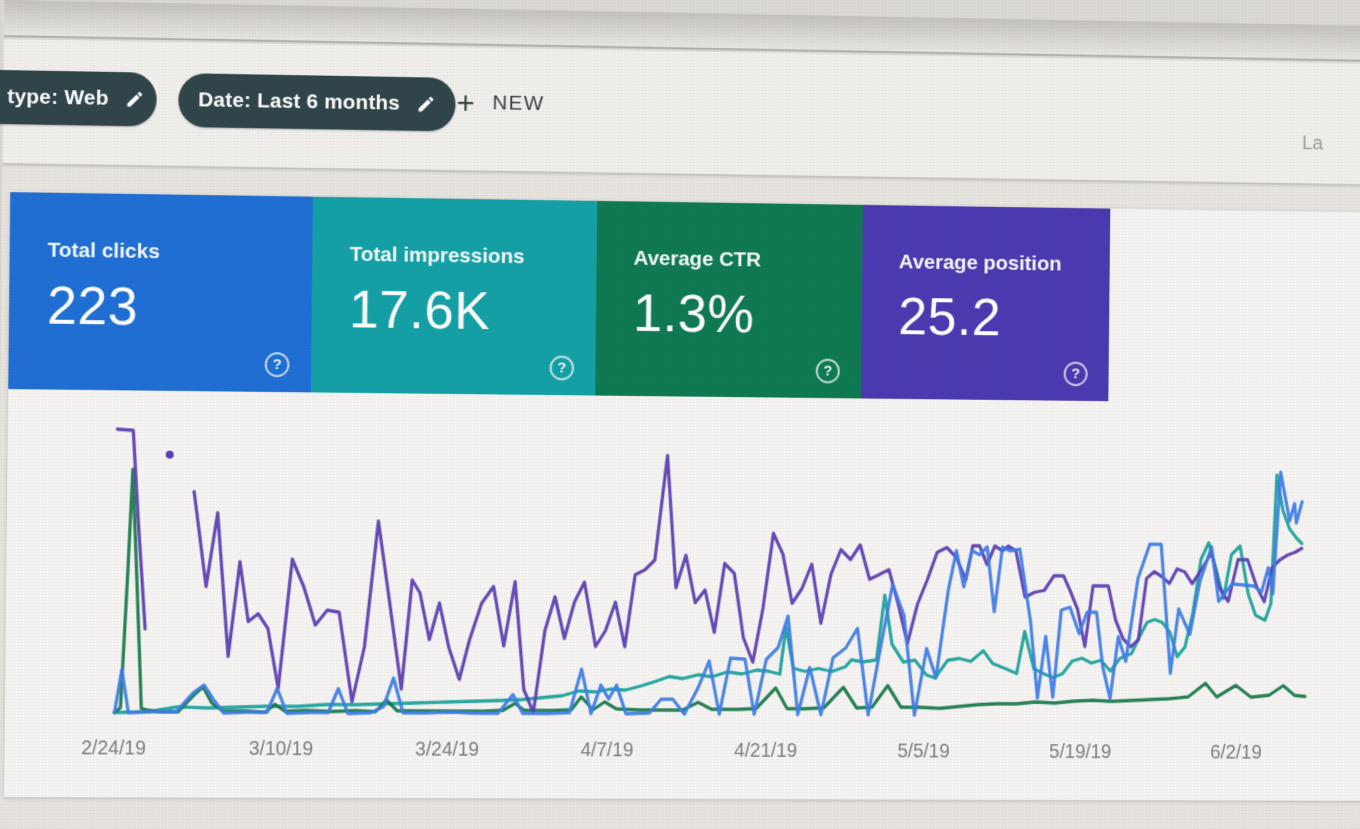  What do you see at coordinates (447, 749) in the screenshot?
I see `x-axis-tick: 3/24/19` at bounding box center [447, 749].